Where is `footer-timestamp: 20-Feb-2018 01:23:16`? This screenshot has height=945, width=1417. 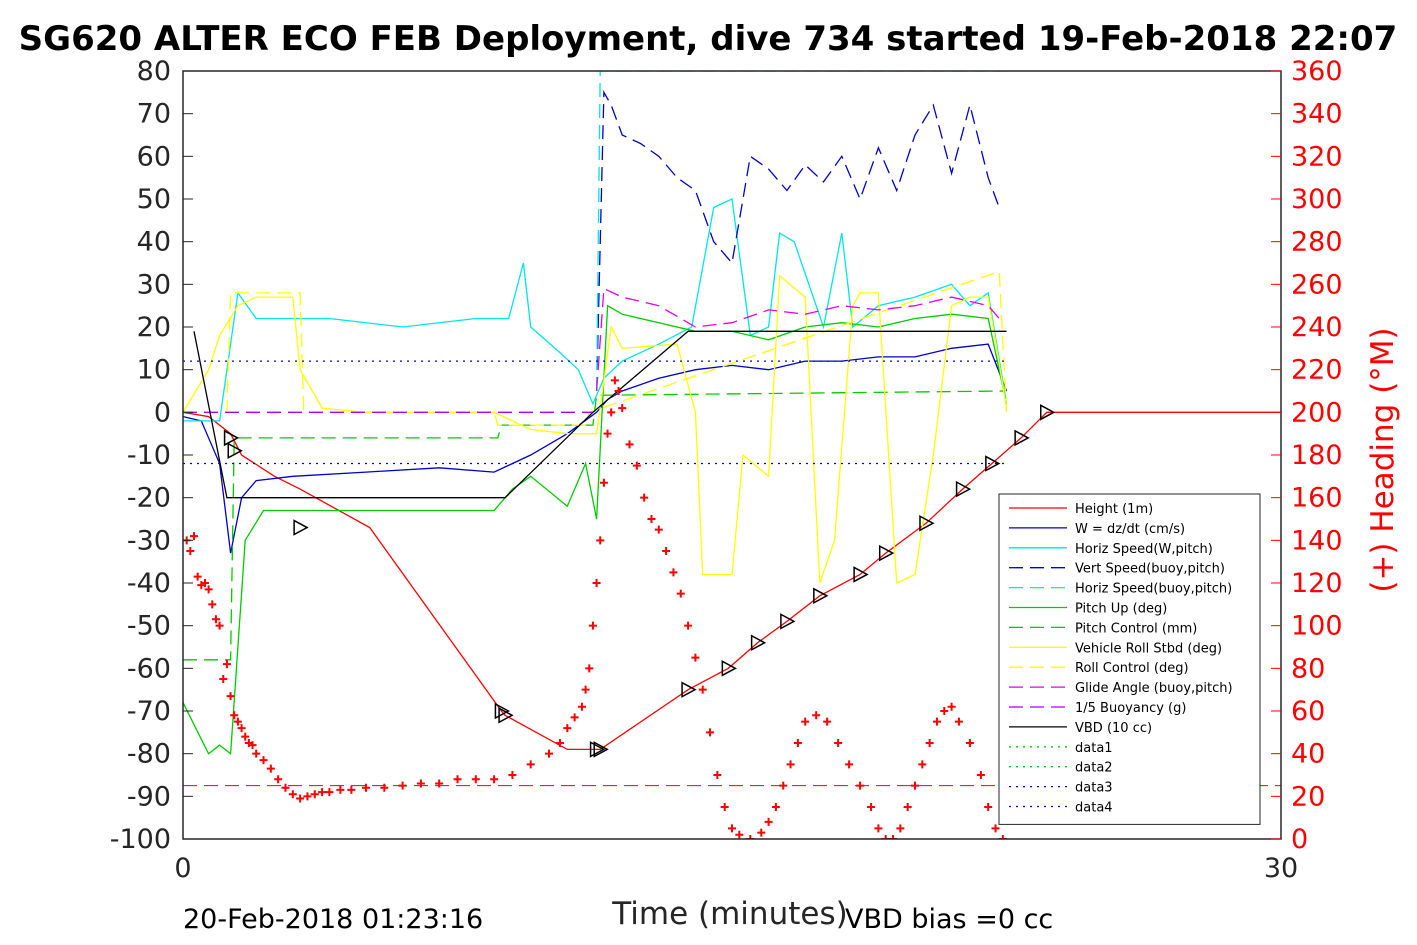 footer-timestamp: 20-Feb-2018 01:23:16 is located at coordinates (333, 919).